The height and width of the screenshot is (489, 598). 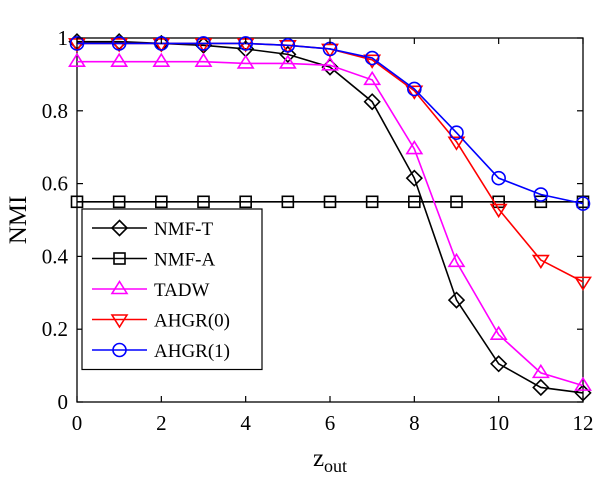 I want to click on legend-item-tadw: TADW, so click(x=151, y=290).